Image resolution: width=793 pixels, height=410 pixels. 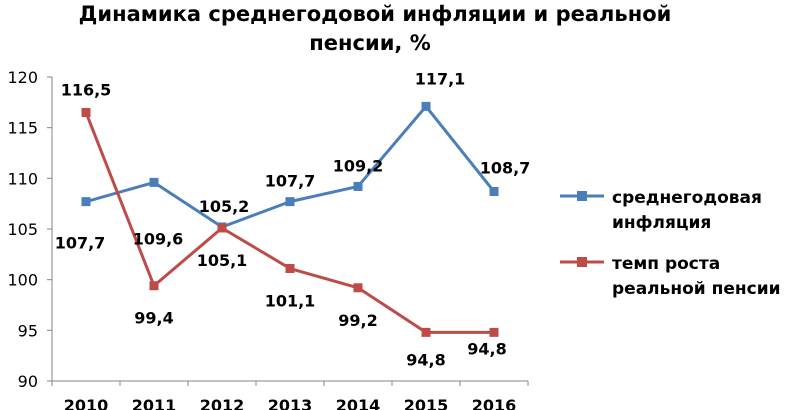 What do you see at coordinates (661, 210) in the screenshot?
I see `legend-item-inflation: среднегодовая инфляция` at bounding box center [661, 210].